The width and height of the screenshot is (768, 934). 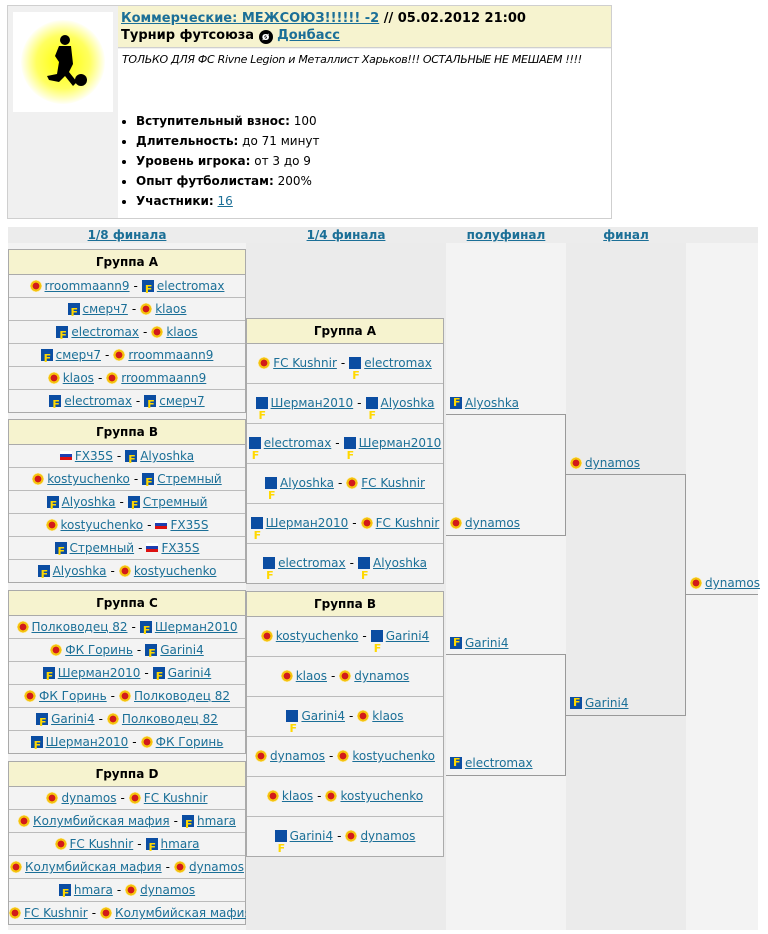 I want to click on team: Стремный, so click(x=167, y=506).